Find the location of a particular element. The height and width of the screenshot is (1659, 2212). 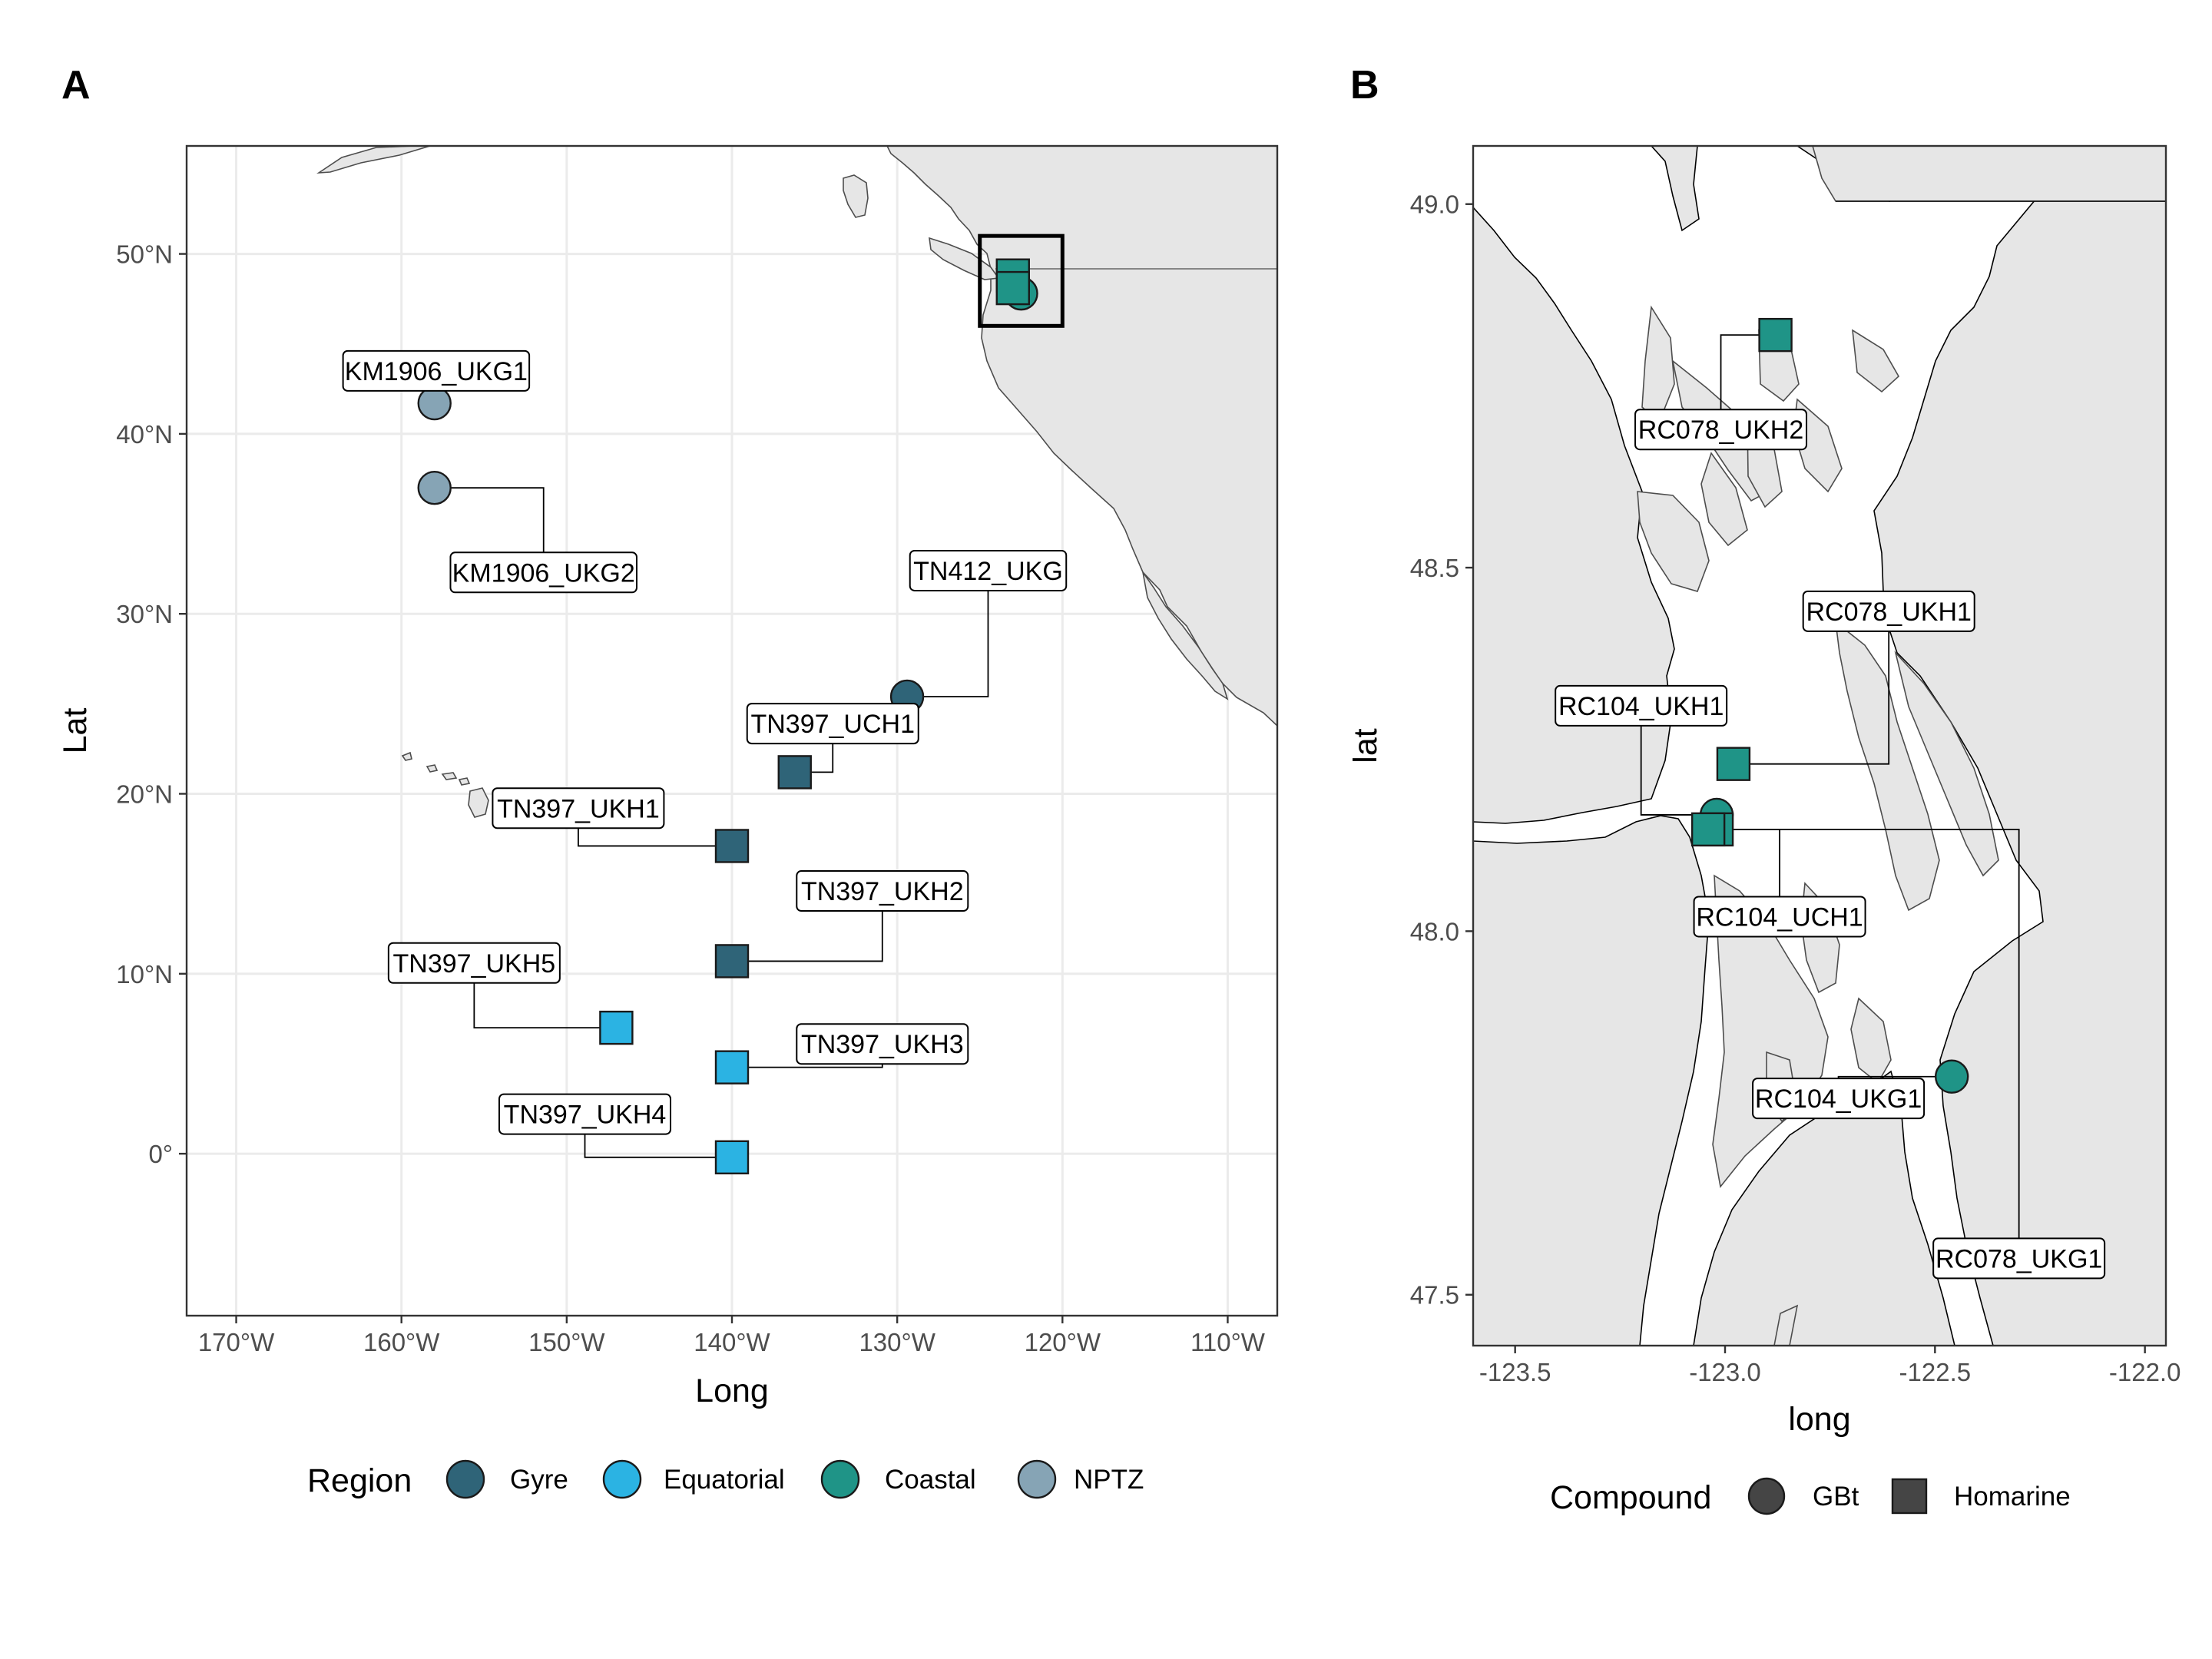

y-tick-label: 50°N is located at coordinates (144, 255).